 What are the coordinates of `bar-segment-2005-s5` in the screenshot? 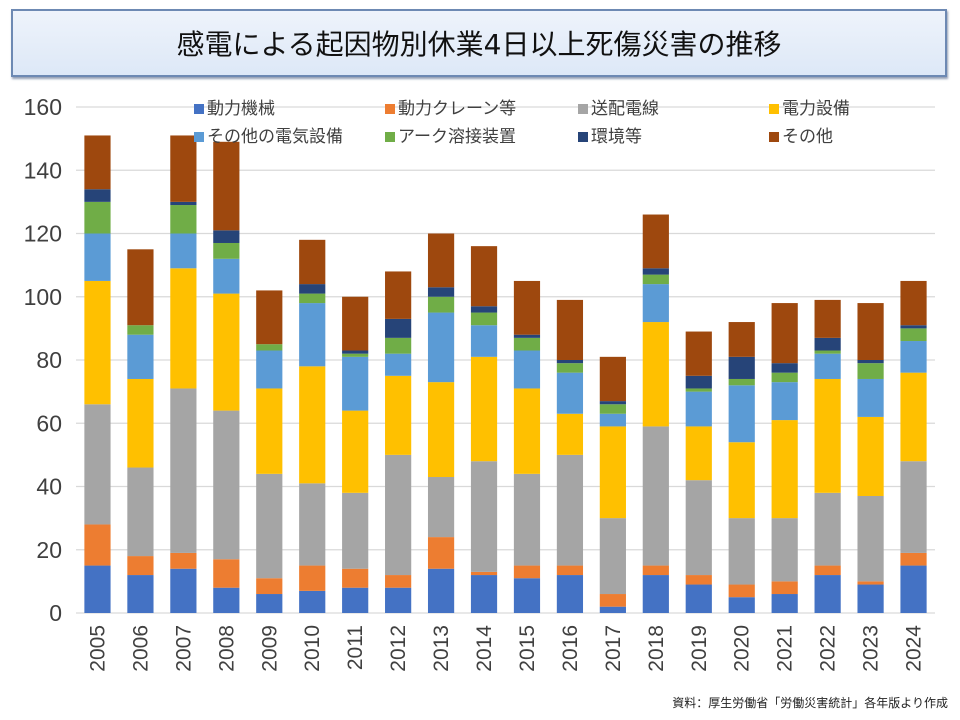 It's located at (97, 217).